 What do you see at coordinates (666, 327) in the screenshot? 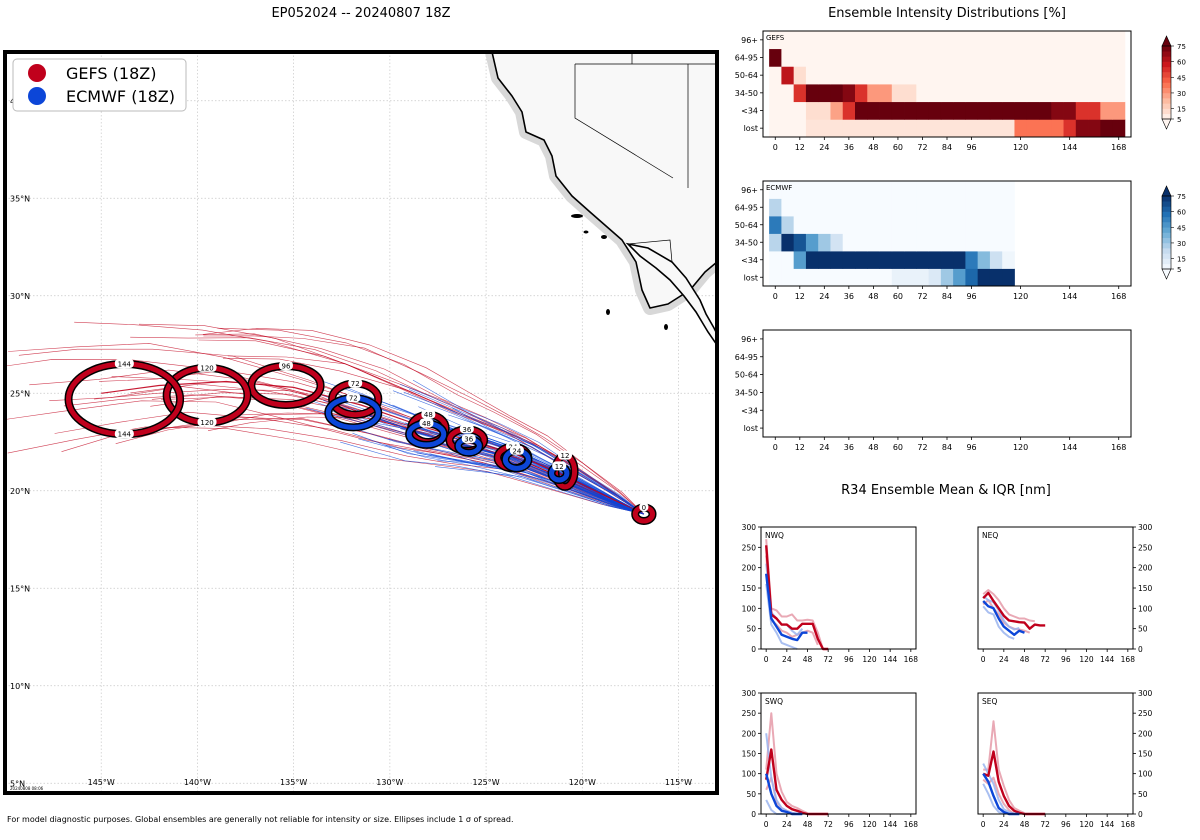
I see `island` at bounding box center [666, 327].